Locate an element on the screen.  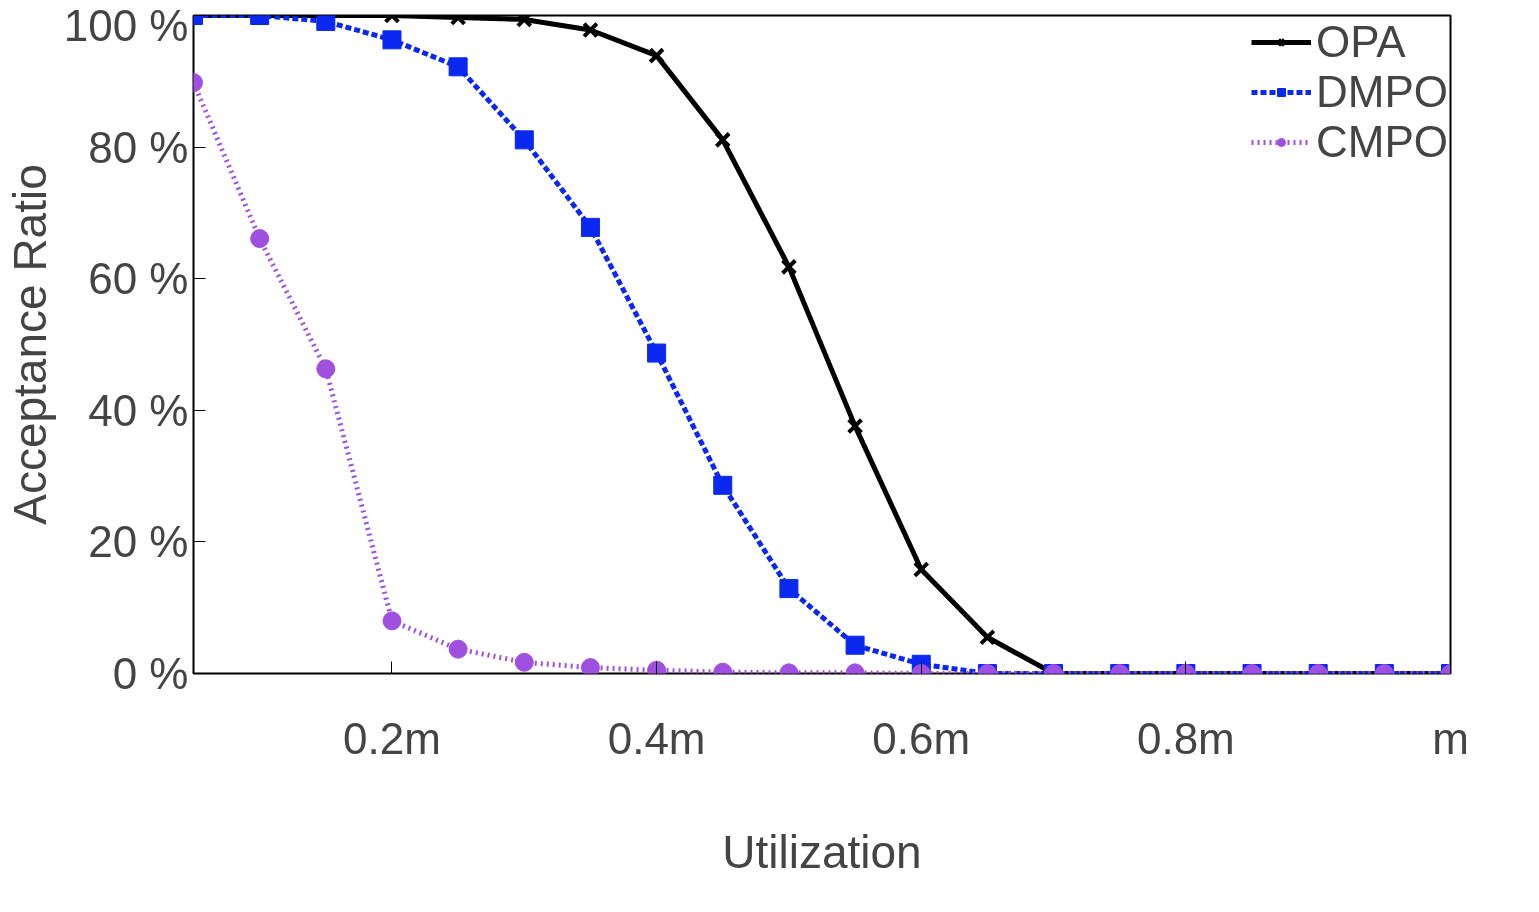
y-axis-title: Acceptance Ratio is located at coordinates (29, 344).